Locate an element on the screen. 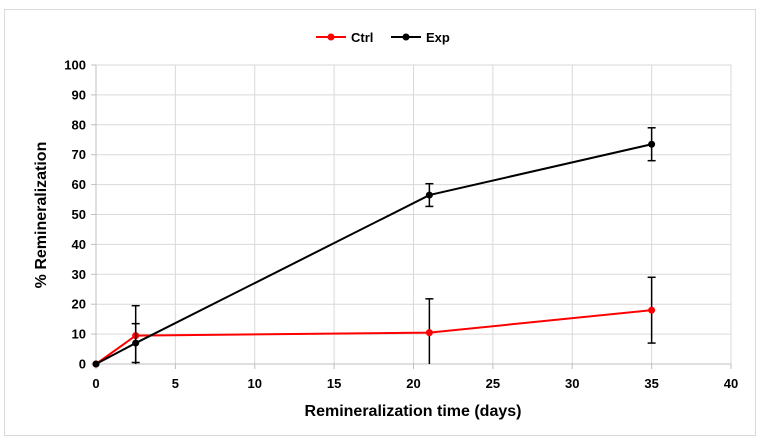 This screenshot has width=765, height=447. legend-ctrl-marker is located at coordinates (331, 37).